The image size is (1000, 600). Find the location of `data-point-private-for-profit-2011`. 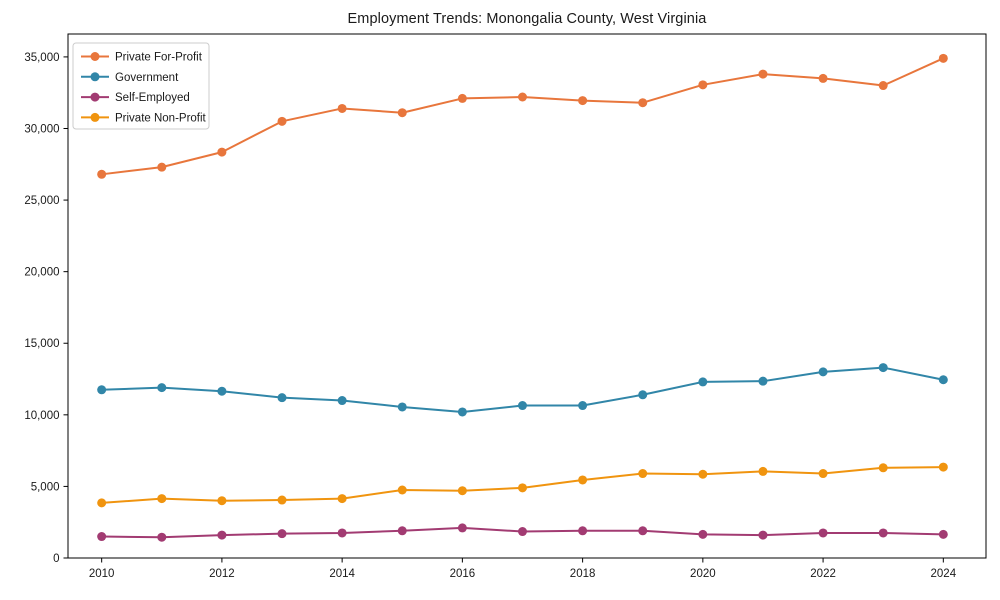

data-point-private-for-profit-2011 is located at coordinates (162, 167).